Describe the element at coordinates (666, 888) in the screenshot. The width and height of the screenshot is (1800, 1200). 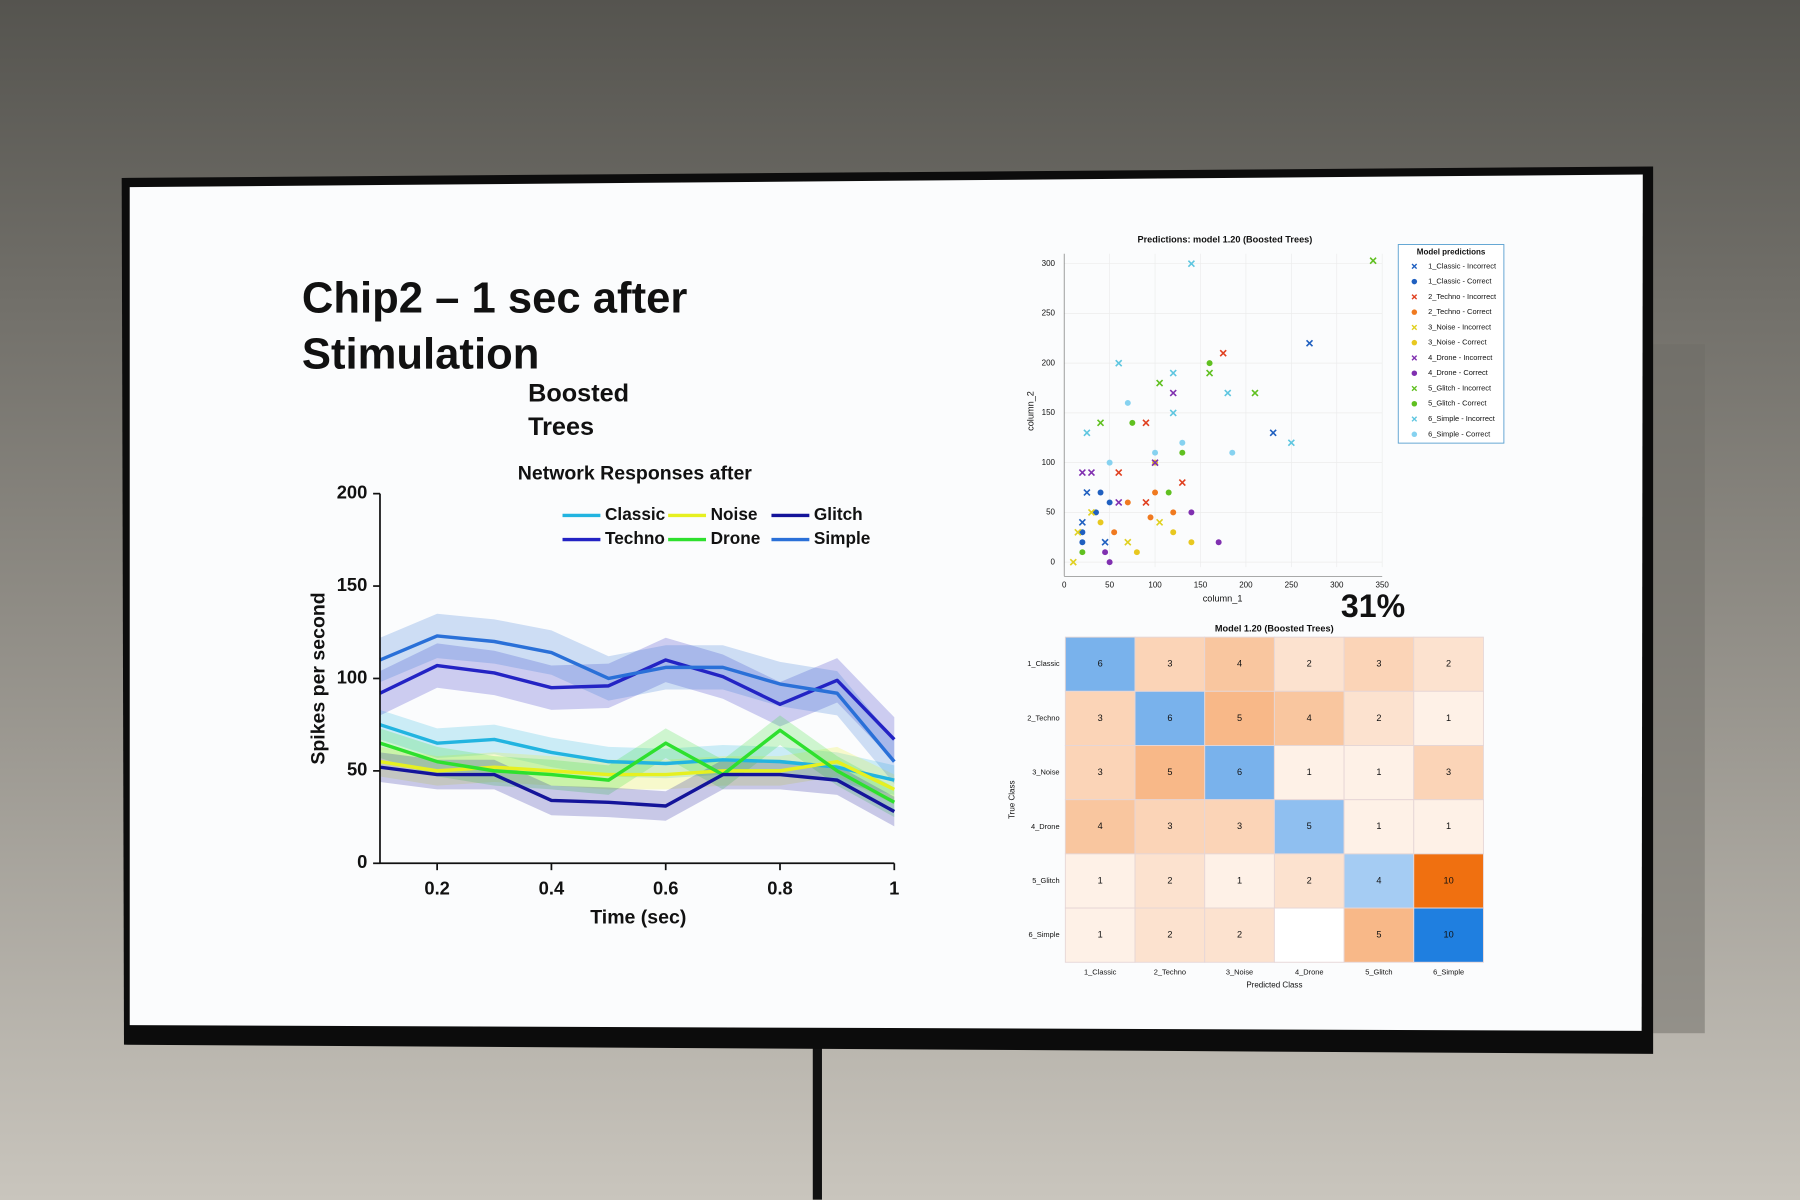
I see `x-tick-label: 0.6` at that location.